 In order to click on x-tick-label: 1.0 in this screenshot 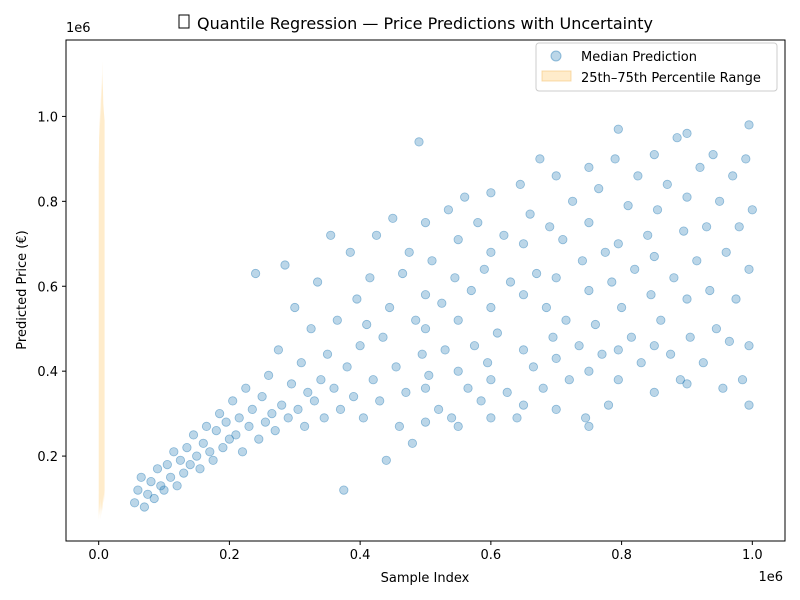, I will do `click(752, 555)`.